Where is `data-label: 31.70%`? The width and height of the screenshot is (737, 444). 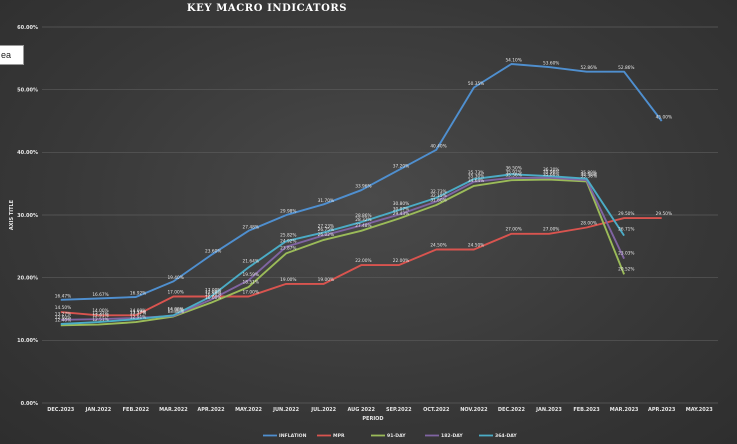
data-label: 31.70% is located at coordinates (326, 201).